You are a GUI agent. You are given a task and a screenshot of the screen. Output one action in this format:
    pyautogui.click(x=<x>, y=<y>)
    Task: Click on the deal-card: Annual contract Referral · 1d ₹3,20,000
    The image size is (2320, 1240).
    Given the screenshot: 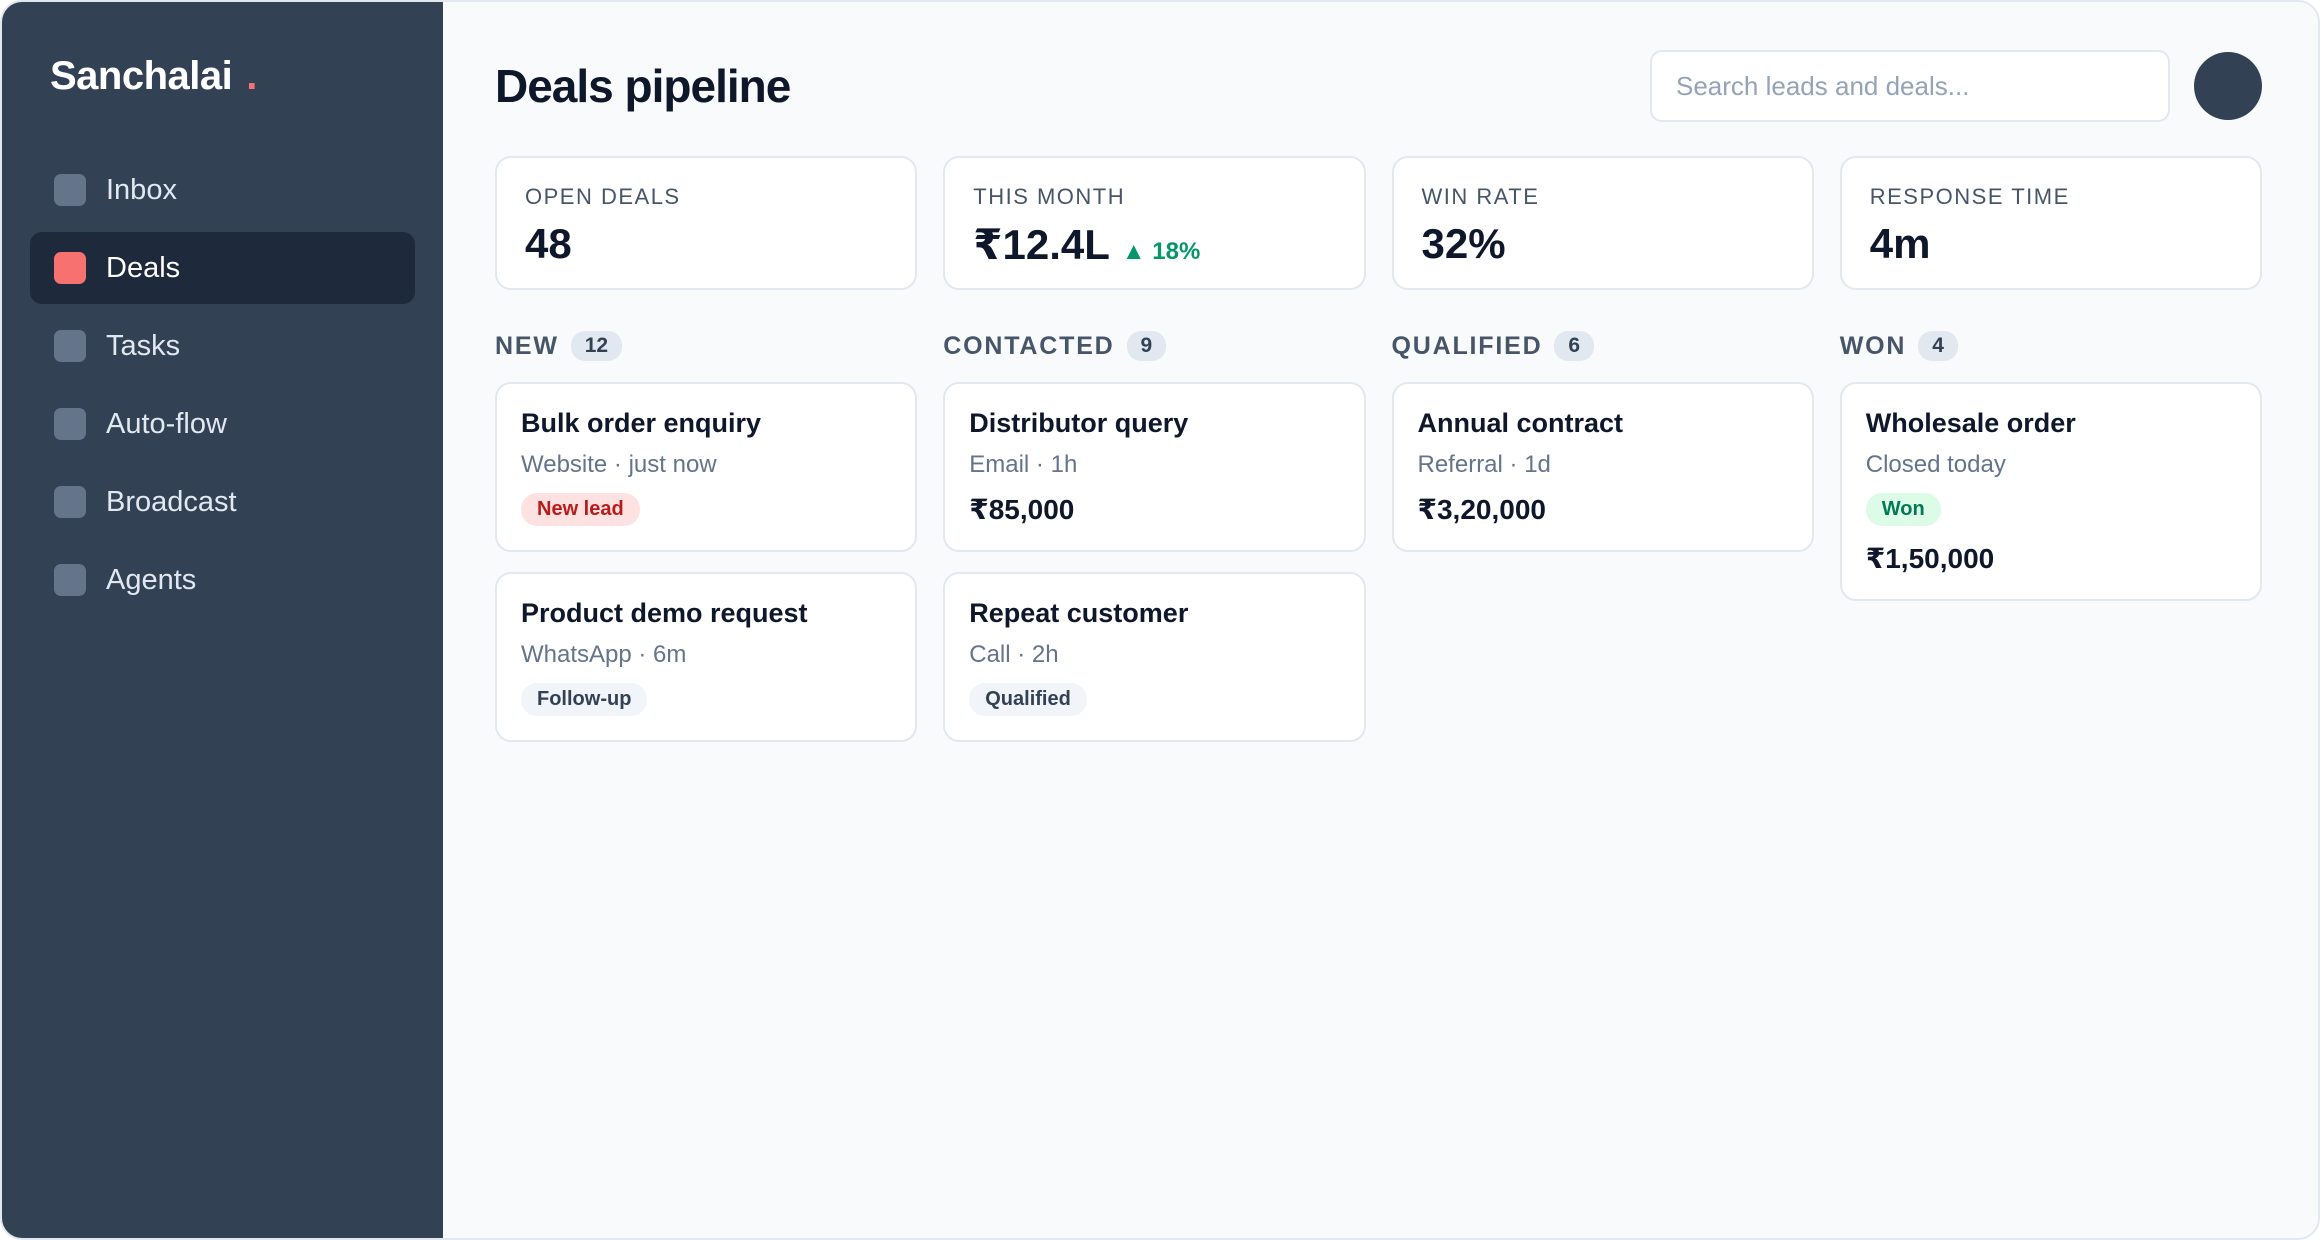 What is the action you would take?
    pyautogui.click(x=1602, y=467)
    